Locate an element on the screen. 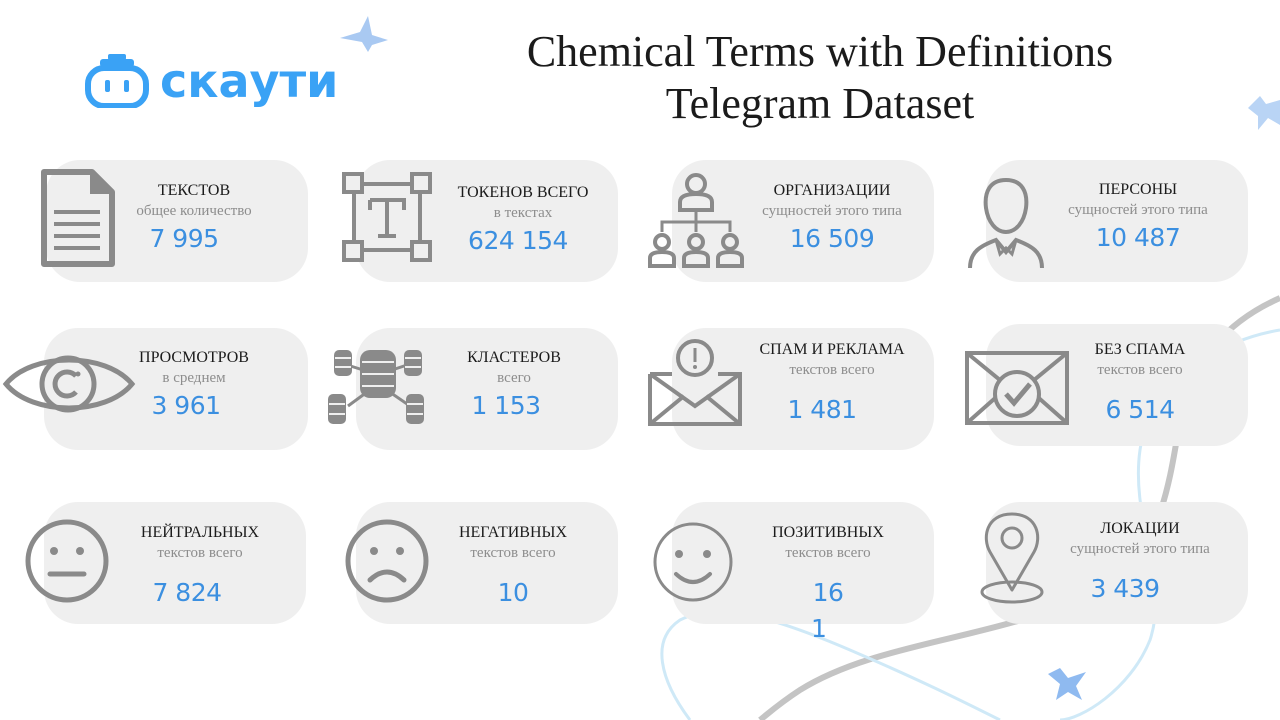 Image resolution: width=1280 pixels, height=720 pixels. title-line-2: Telegram Dataset is located at coordinates (820, 103).